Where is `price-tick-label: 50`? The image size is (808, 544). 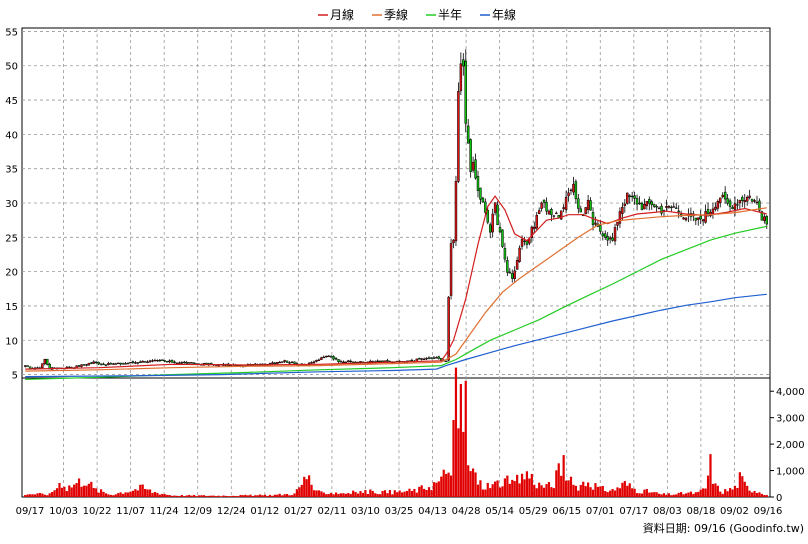 price-tick-label: 50 is located at coordinates (11, 67).